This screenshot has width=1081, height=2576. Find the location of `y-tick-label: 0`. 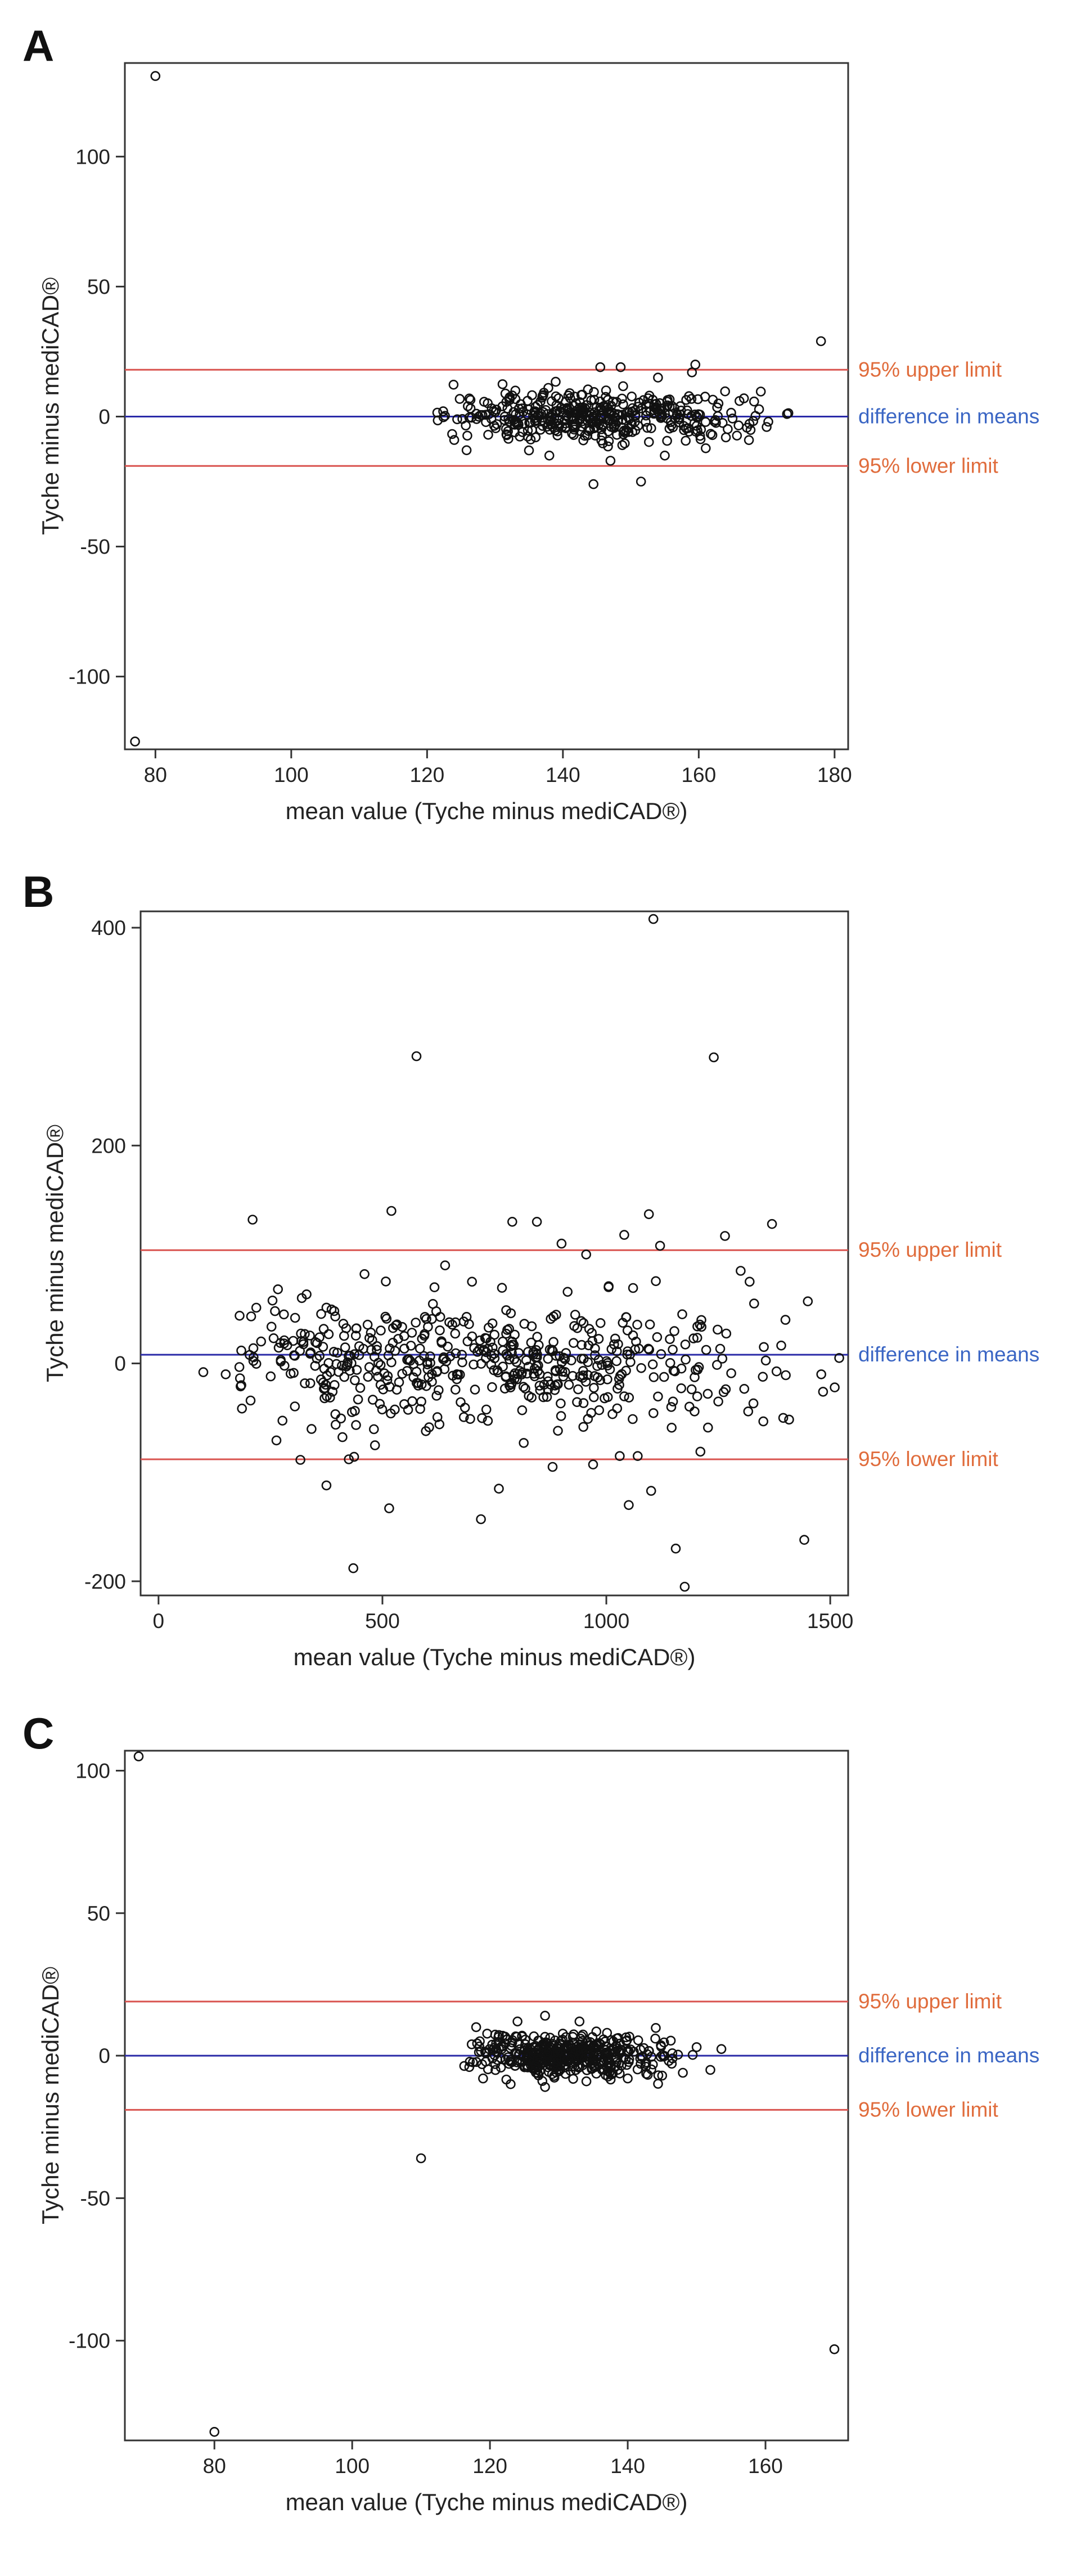

y-tick-label: 0 is located at coordinates (120, 1363).